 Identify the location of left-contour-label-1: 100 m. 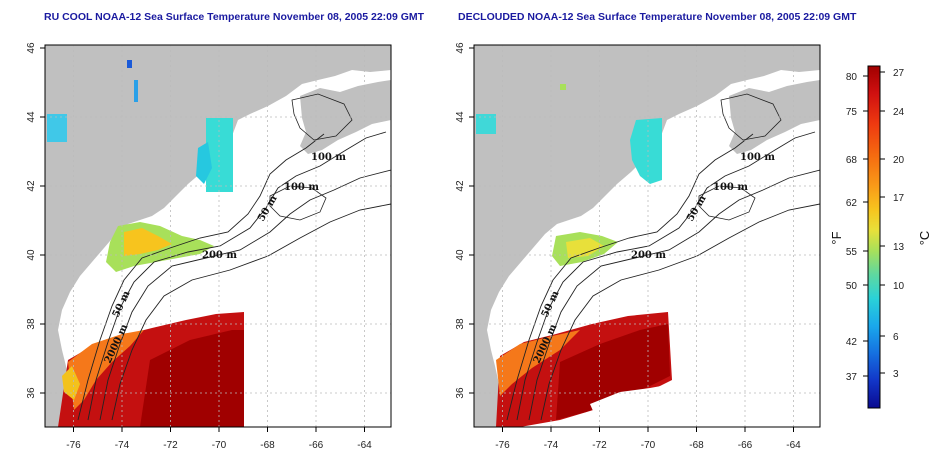
(328, 157).